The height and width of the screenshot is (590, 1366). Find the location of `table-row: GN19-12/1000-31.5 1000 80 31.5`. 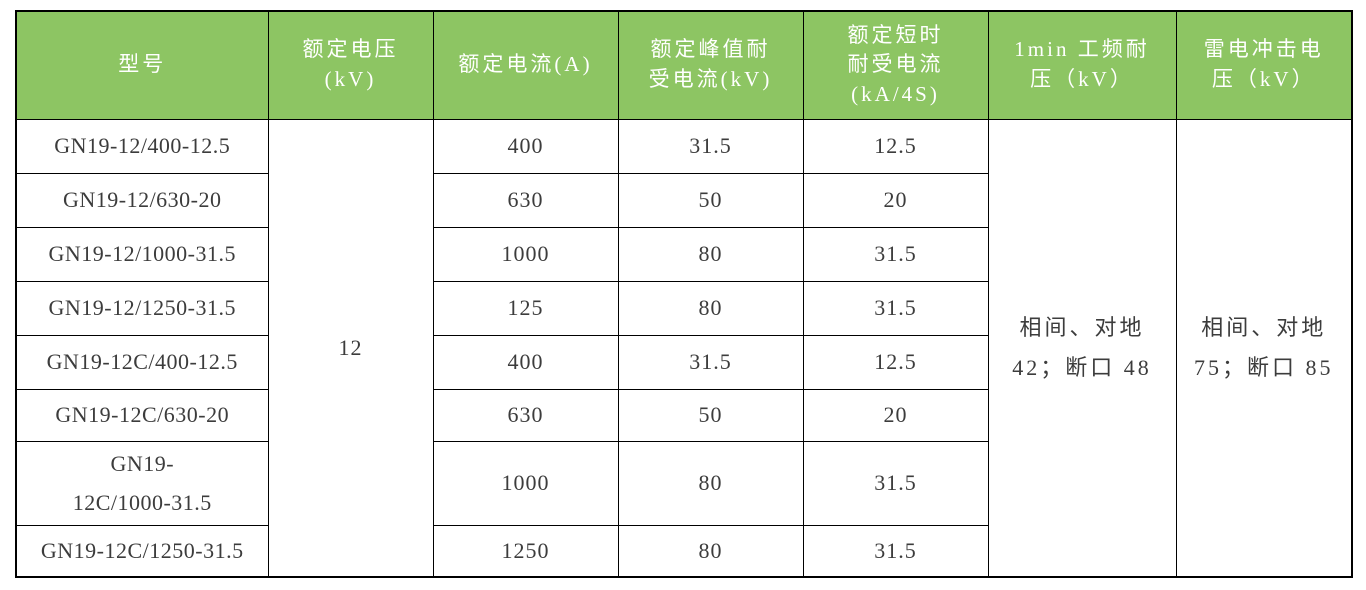

table-row: GN19-12/1000-31.5 1000 80 31.5 is located at coordinates (683, 254).